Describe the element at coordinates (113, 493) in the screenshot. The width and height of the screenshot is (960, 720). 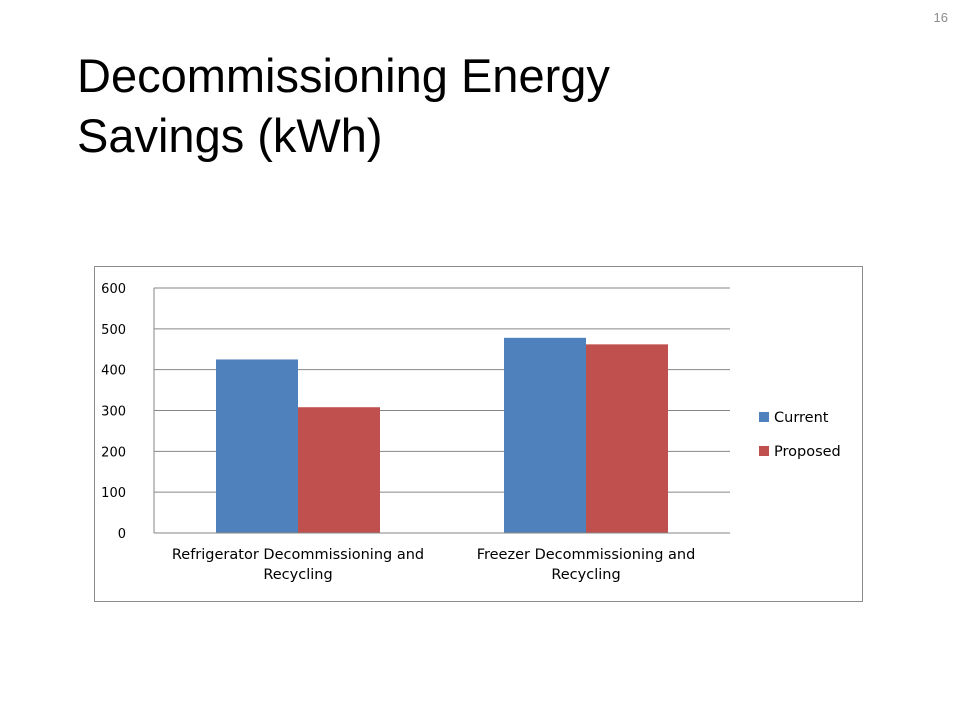
I see `y-tick-label: 100` at that location.